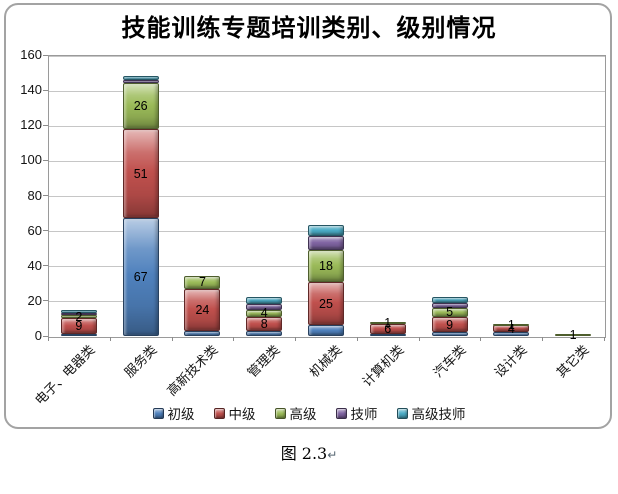  Describe the element at coordinates (181, 414) in the screenshot. I see `legend-label: 初级` at that location.